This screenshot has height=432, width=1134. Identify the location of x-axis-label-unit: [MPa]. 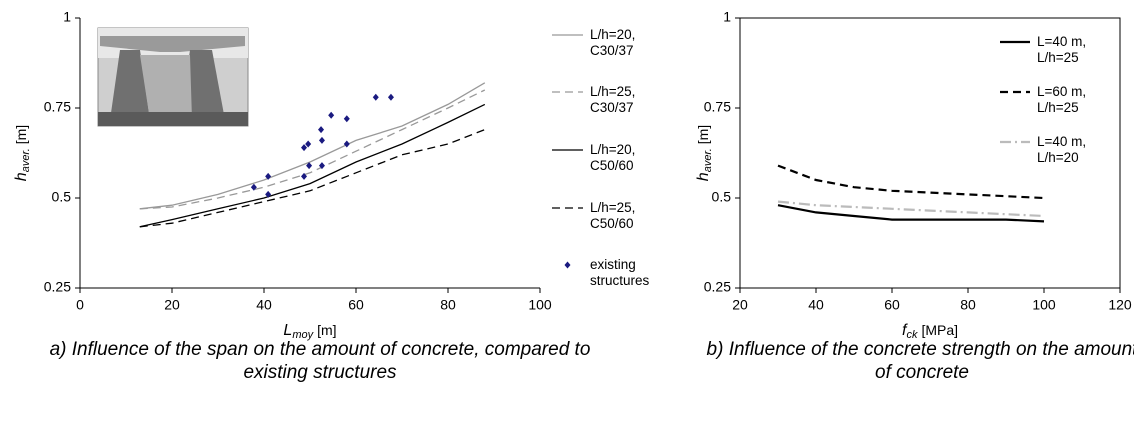
(939, 330).